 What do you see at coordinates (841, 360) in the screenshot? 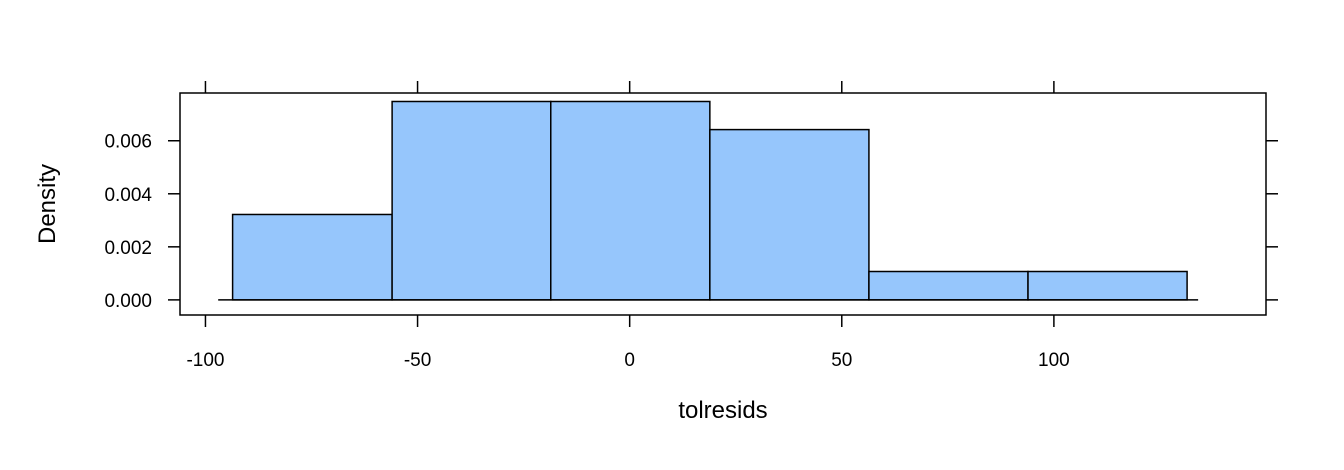
I see `x-tick-label: 50` at bounding box center [841, 360].